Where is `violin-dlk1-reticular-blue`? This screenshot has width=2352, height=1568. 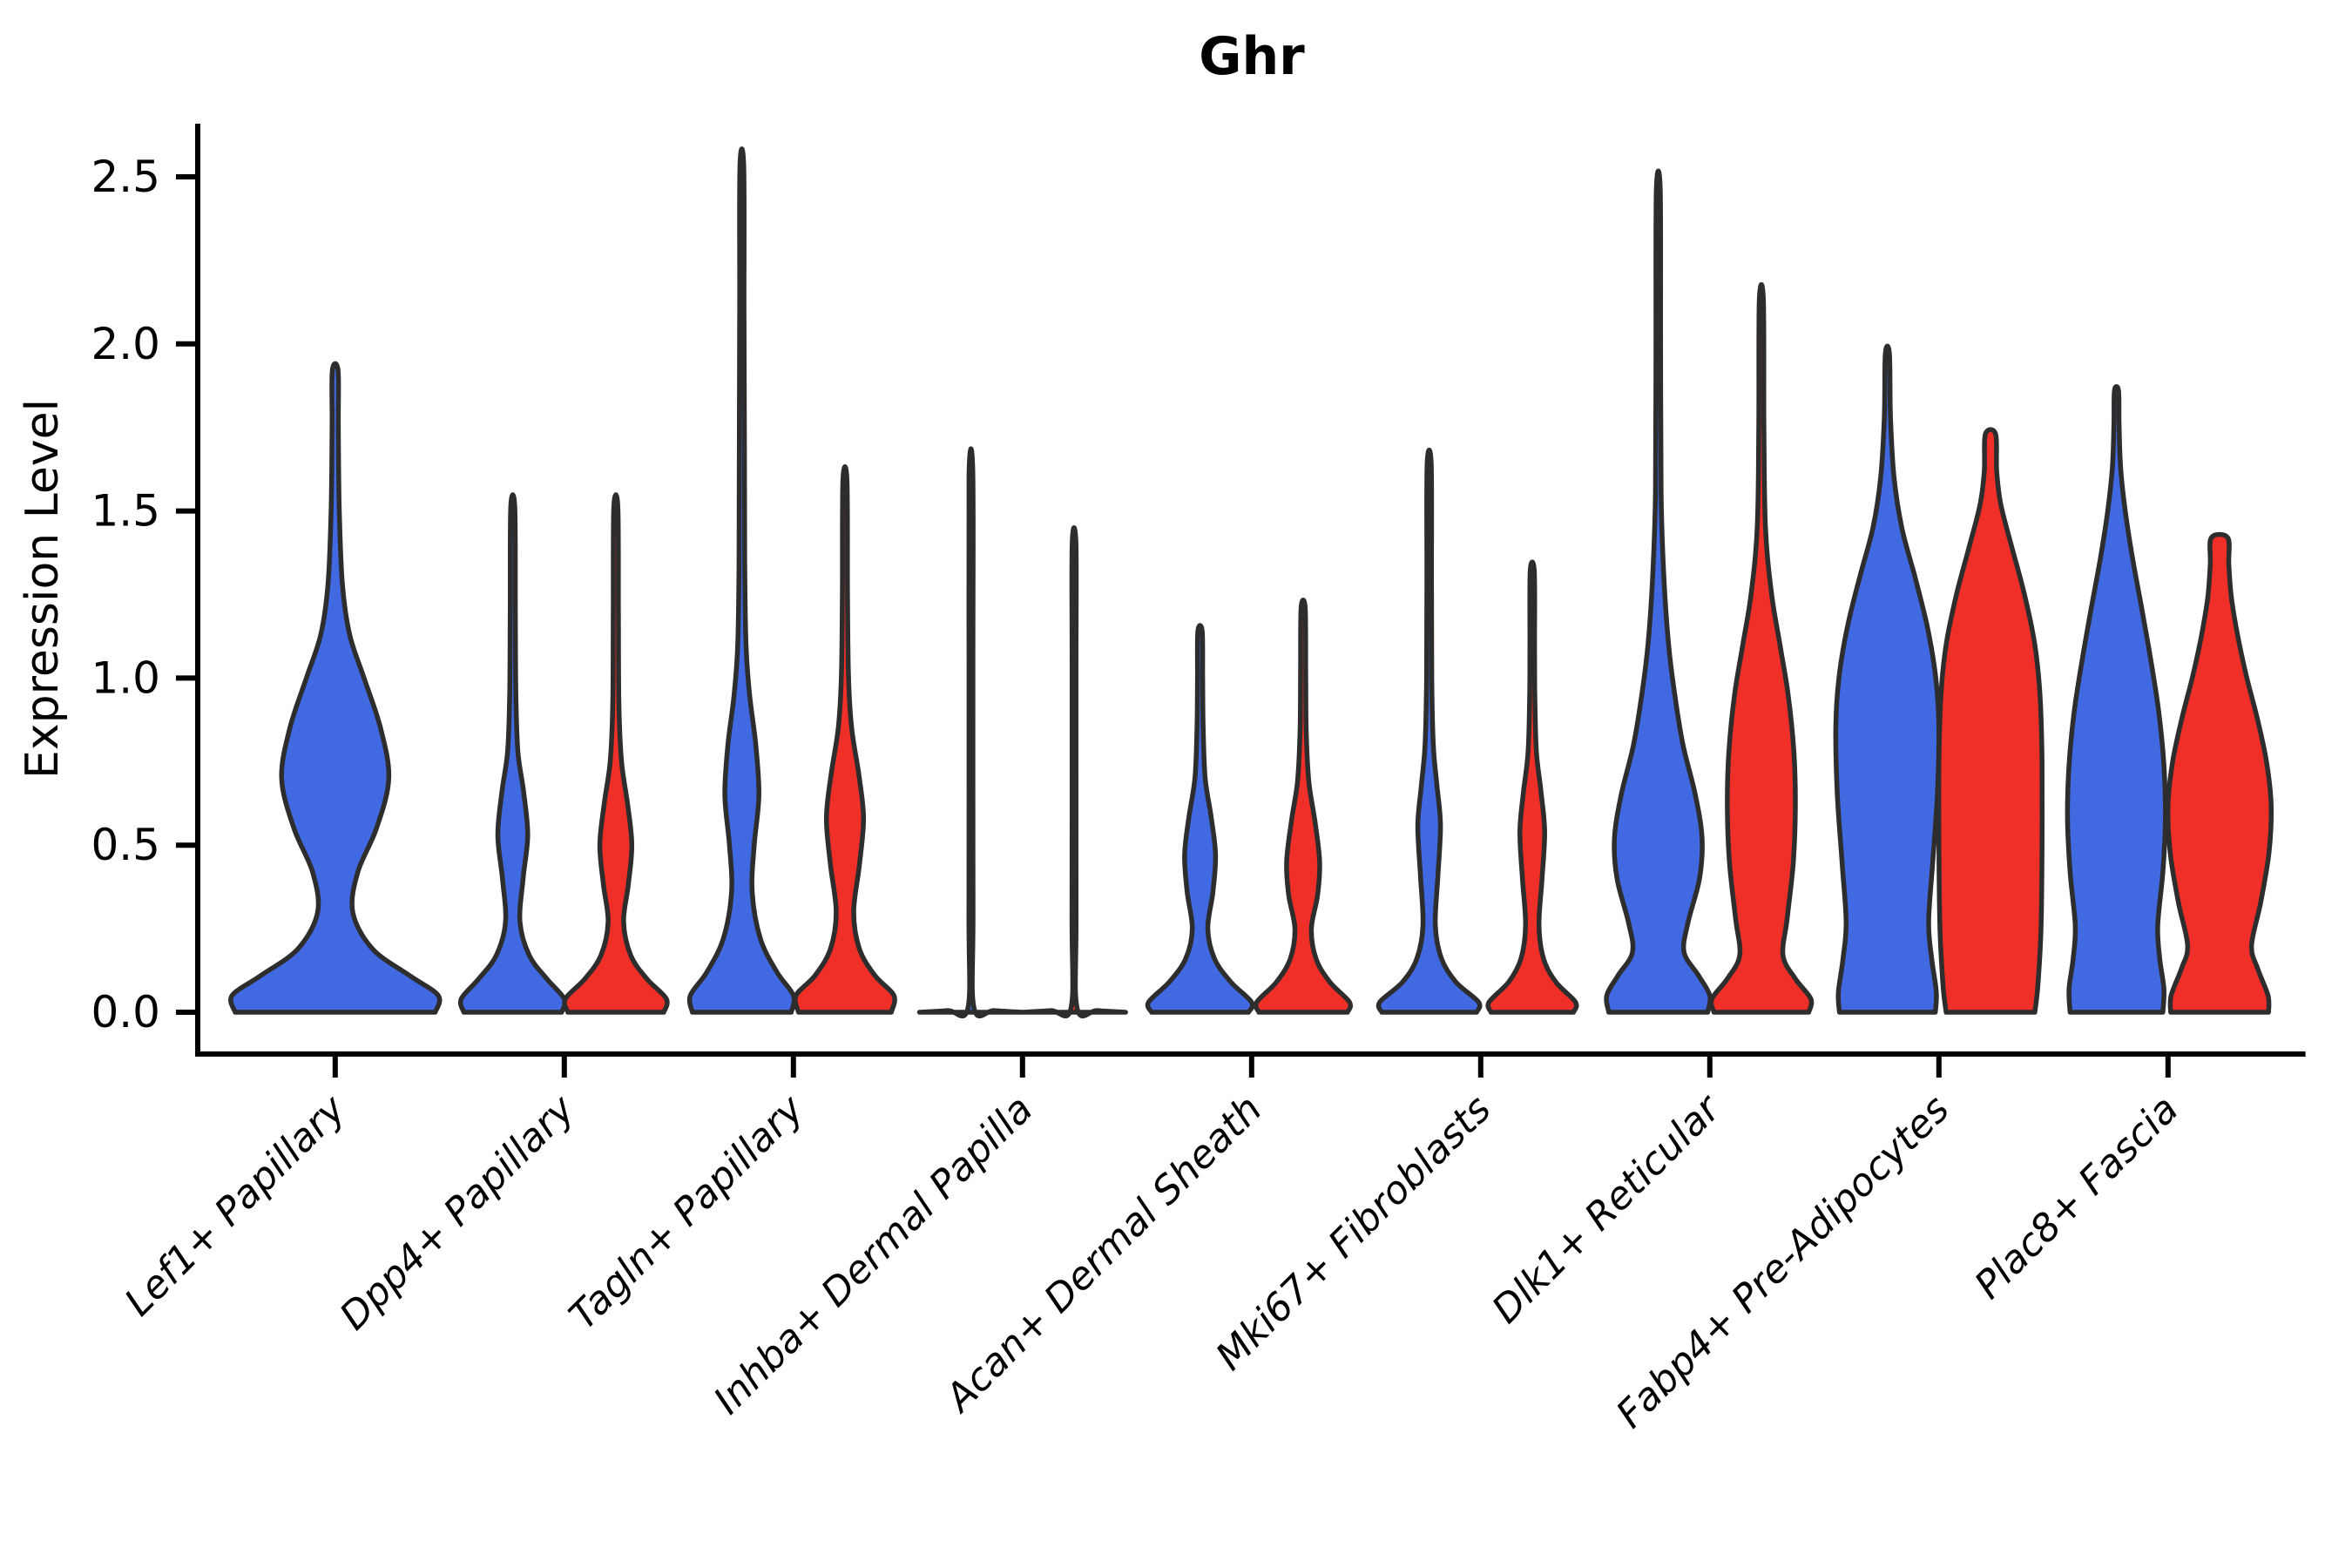 violin-dlk1-reticular-blue is located at coordinates (1658, 591).